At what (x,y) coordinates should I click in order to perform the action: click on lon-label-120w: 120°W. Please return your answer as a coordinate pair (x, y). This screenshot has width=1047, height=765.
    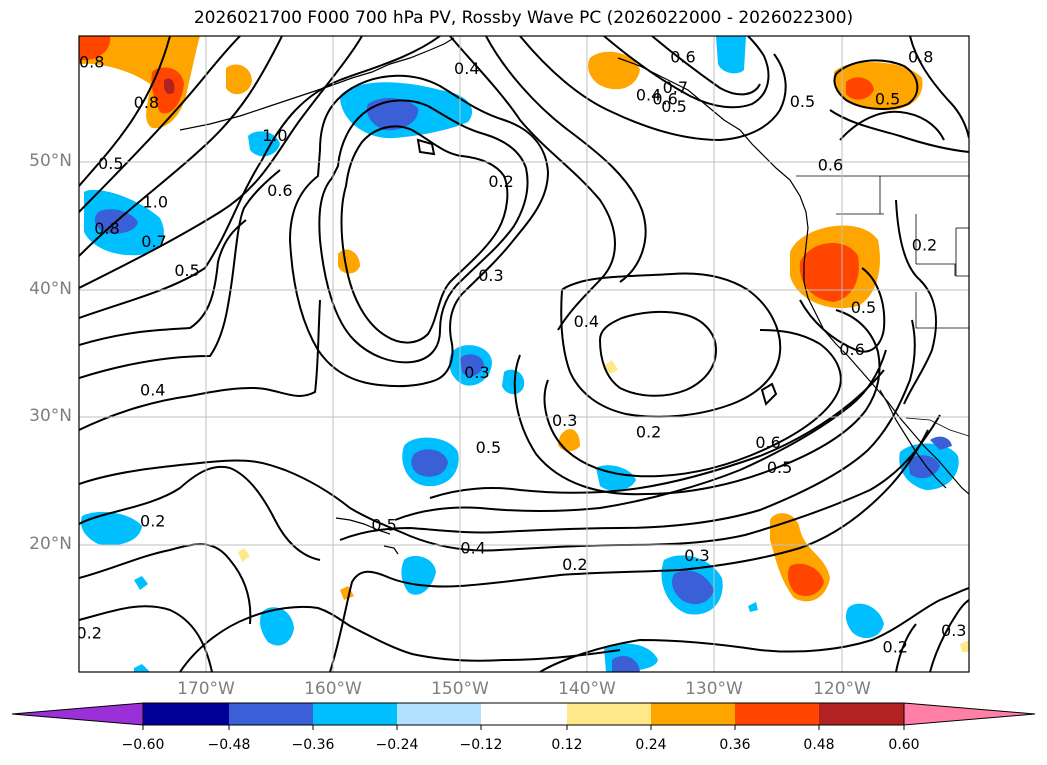
    Looking at the image, I should click on (842, 689).